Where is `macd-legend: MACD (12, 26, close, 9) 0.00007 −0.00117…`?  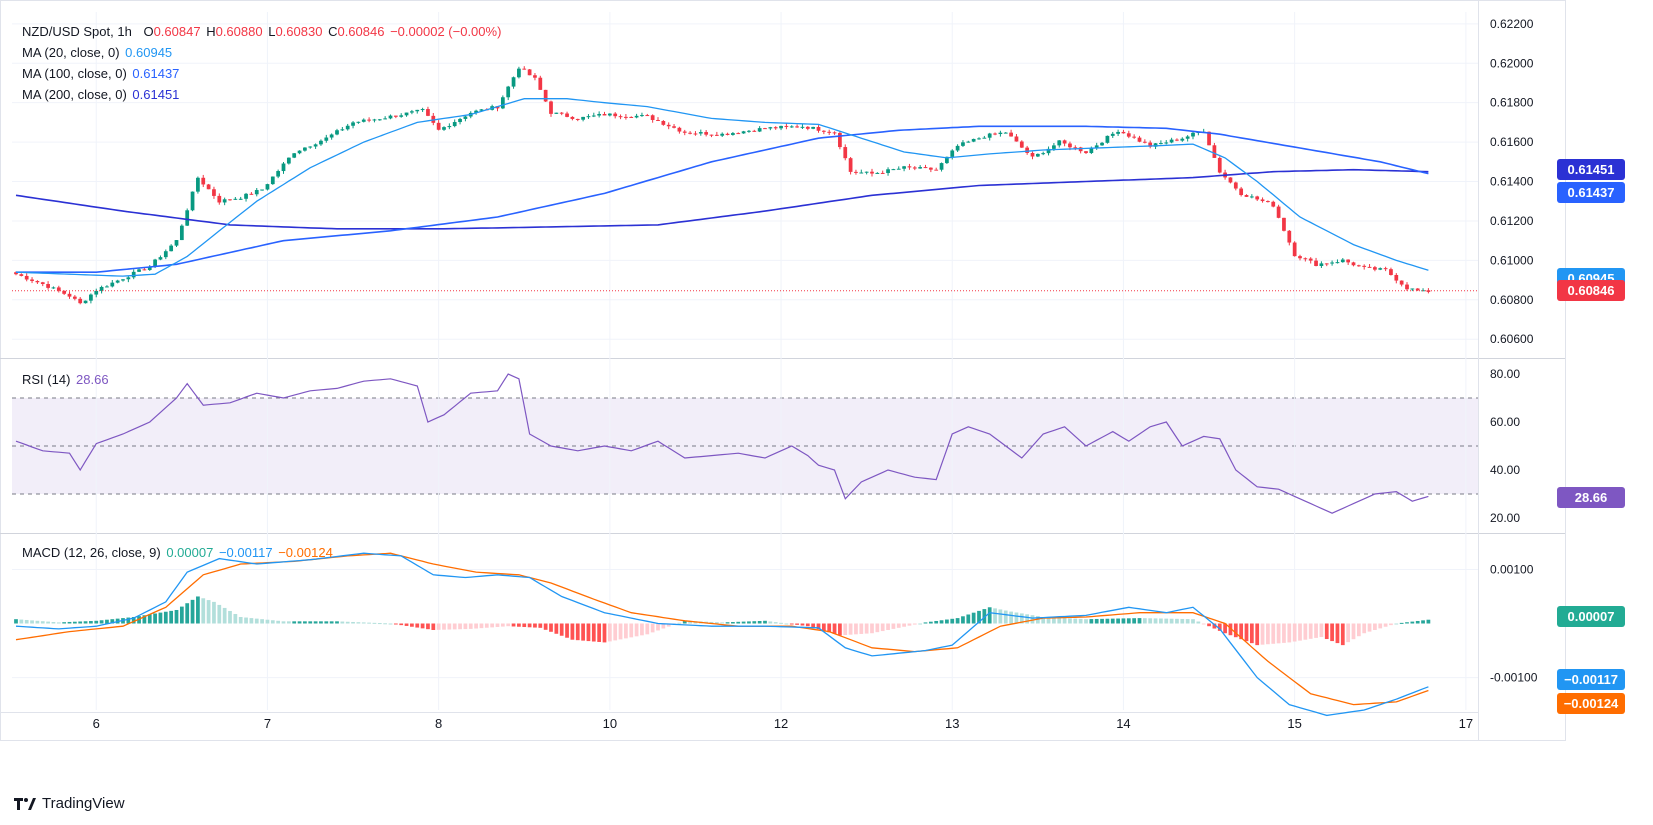
macd-legend: MACD (12, 26, close, 9) 0.00007 −0.00117… is located at coordinates (178, 552).